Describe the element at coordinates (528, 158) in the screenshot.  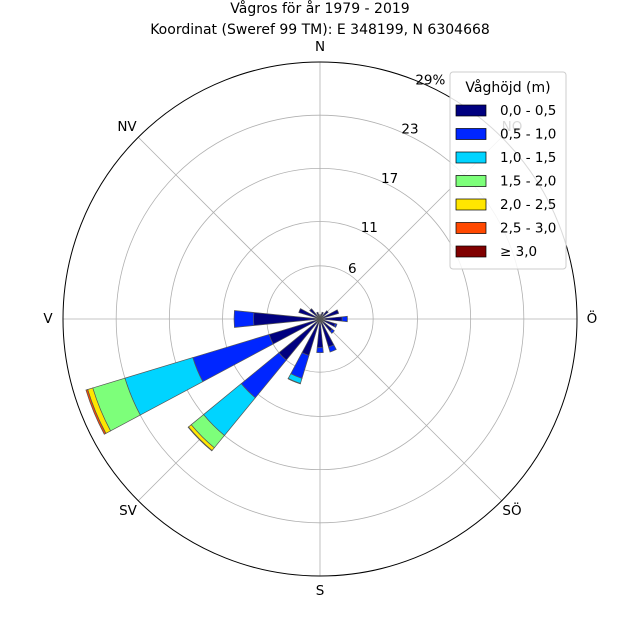
I see `legend-label: 1,0 - 1,5` at that location.